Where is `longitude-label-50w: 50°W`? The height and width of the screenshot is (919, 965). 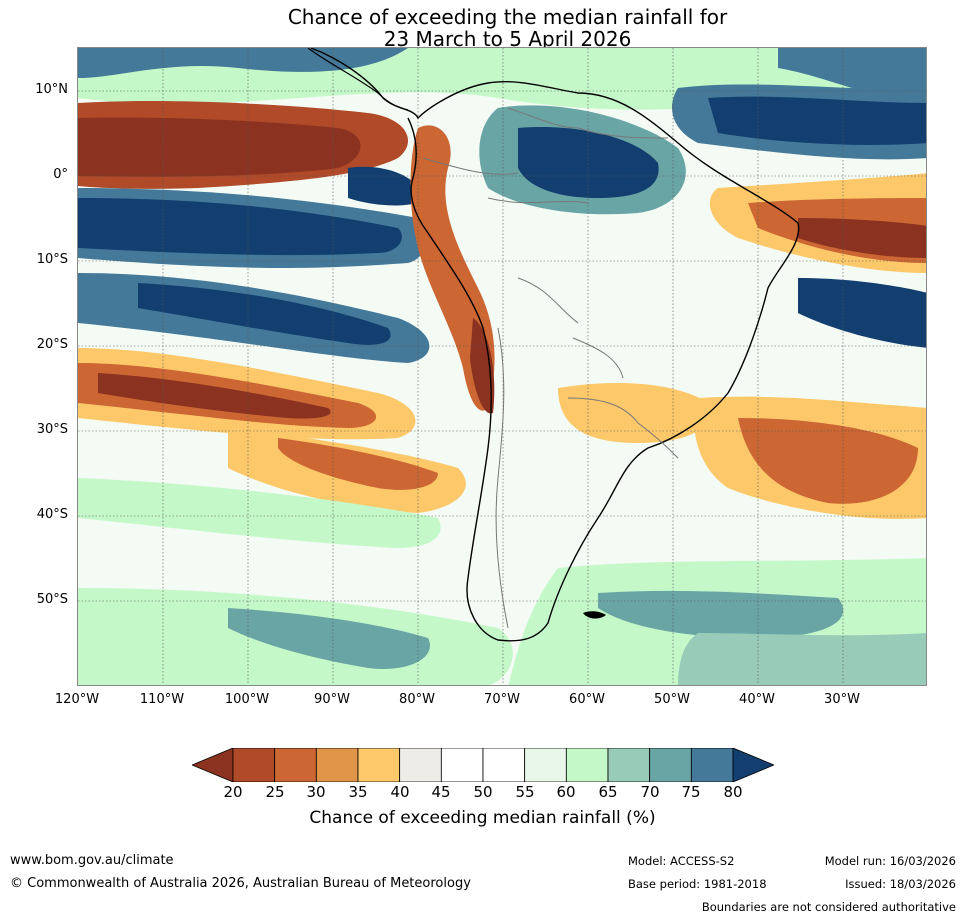
longitude-label-50w: 50°W is located at coordinates (672, 699).